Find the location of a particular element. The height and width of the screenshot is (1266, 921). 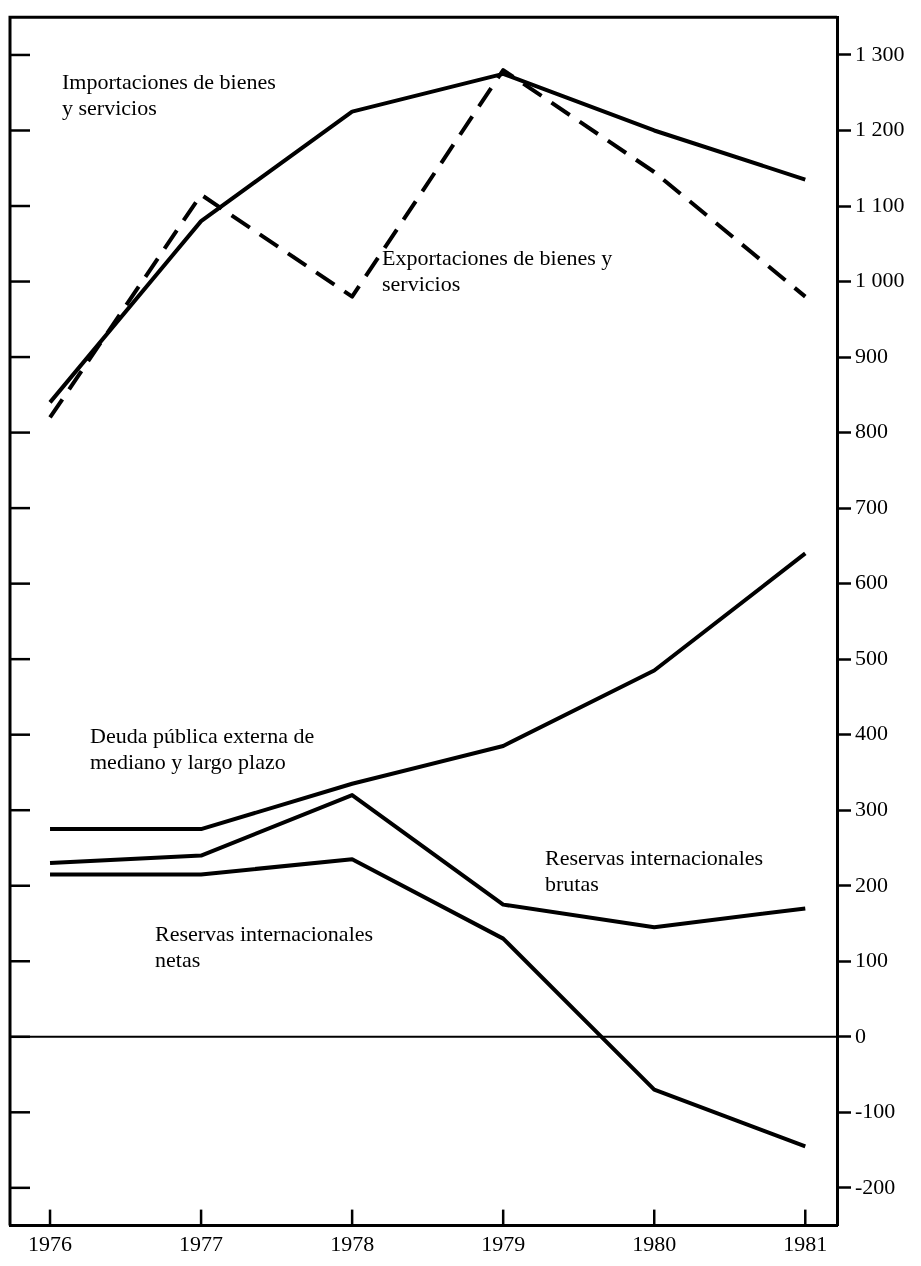

y-tick-label: 300 is located at coordinates (871, 808).